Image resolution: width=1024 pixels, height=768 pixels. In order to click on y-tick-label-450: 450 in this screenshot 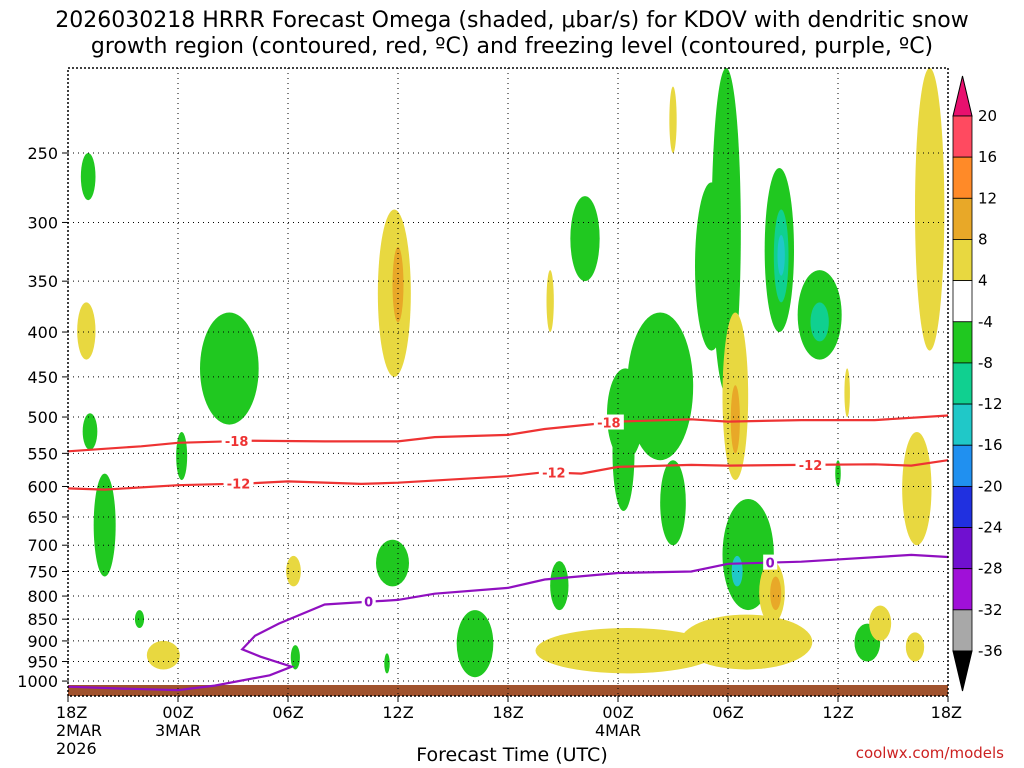, I will do `click(42, 377)`.